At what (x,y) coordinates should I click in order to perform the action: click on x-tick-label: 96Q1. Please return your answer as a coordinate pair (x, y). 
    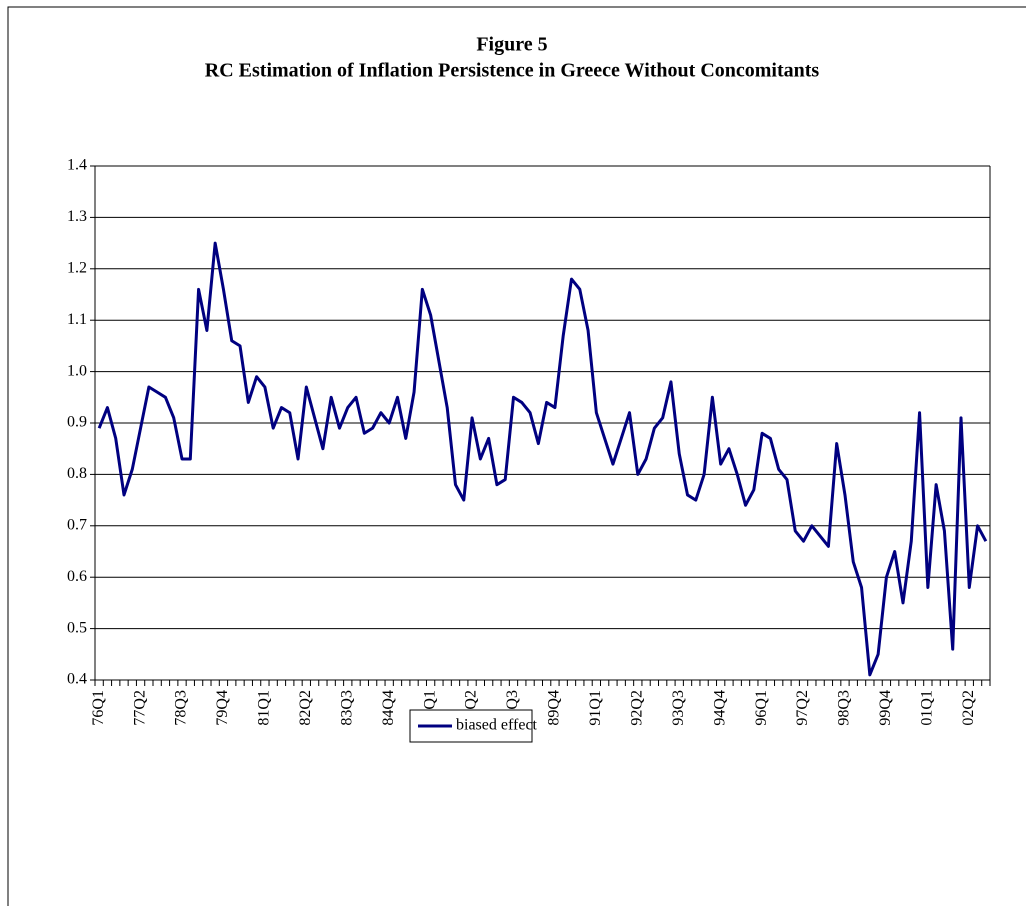
    Looking at the image, I should click on (761, 708).